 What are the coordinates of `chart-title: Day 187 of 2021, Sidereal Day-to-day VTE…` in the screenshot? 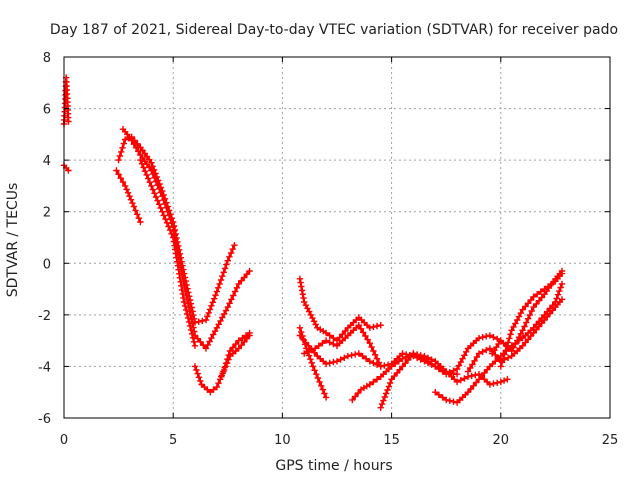 It's located at (334, 30).